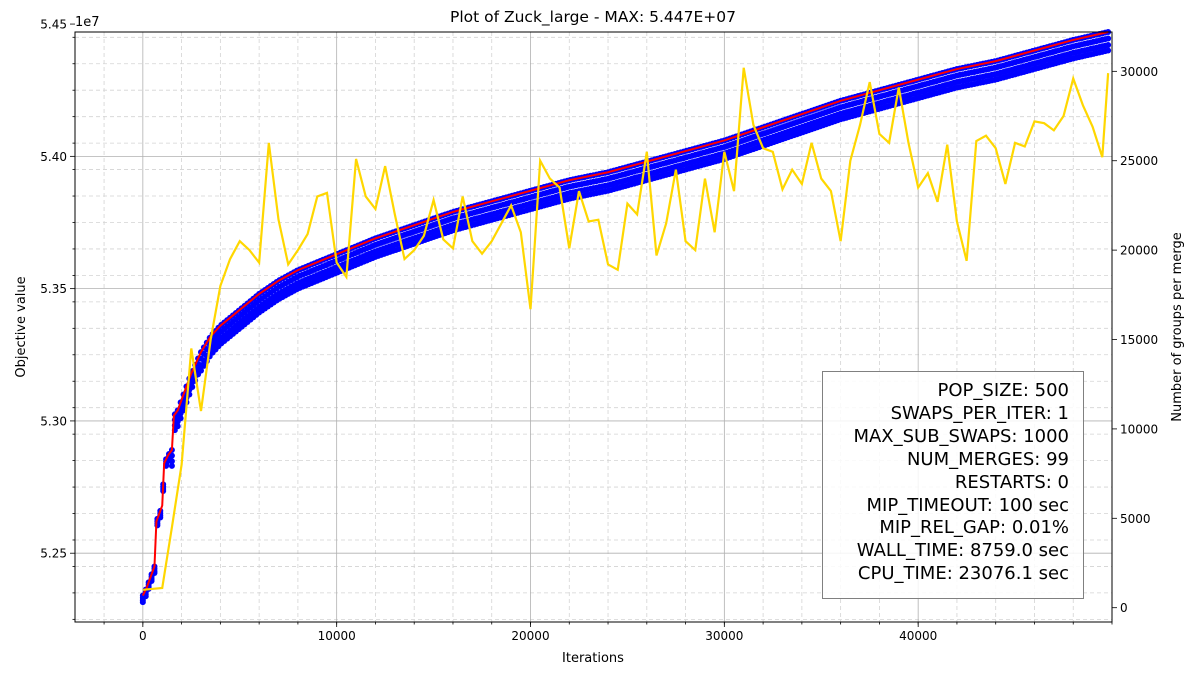 The width and height of the screenshot is (1200, 675). I want to click on x-tick-label: 40000, so click(918, 636).